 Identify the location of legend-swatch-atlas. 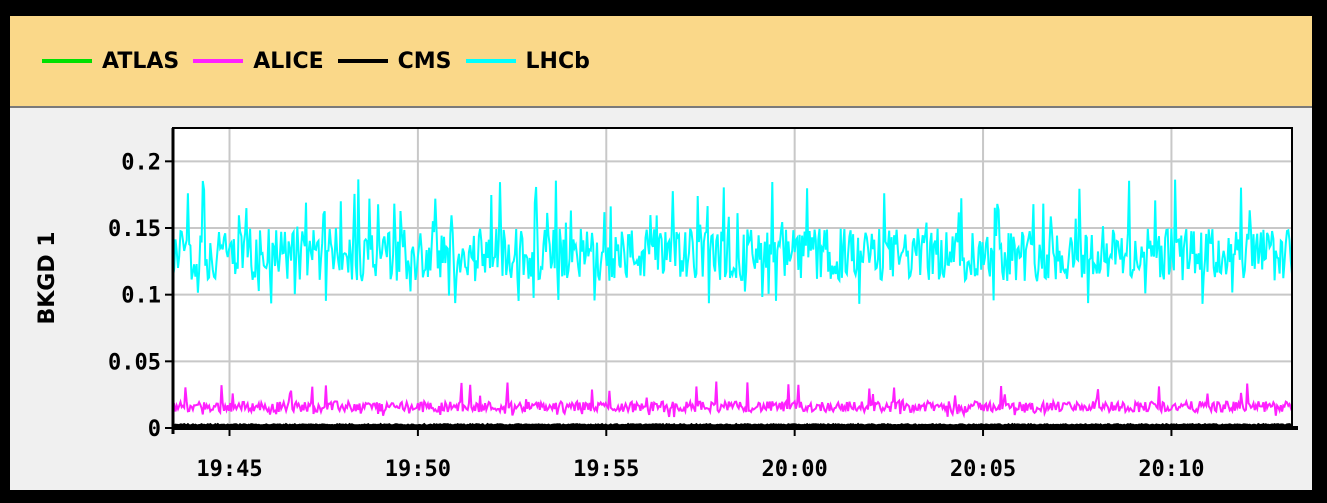
(67, 61).